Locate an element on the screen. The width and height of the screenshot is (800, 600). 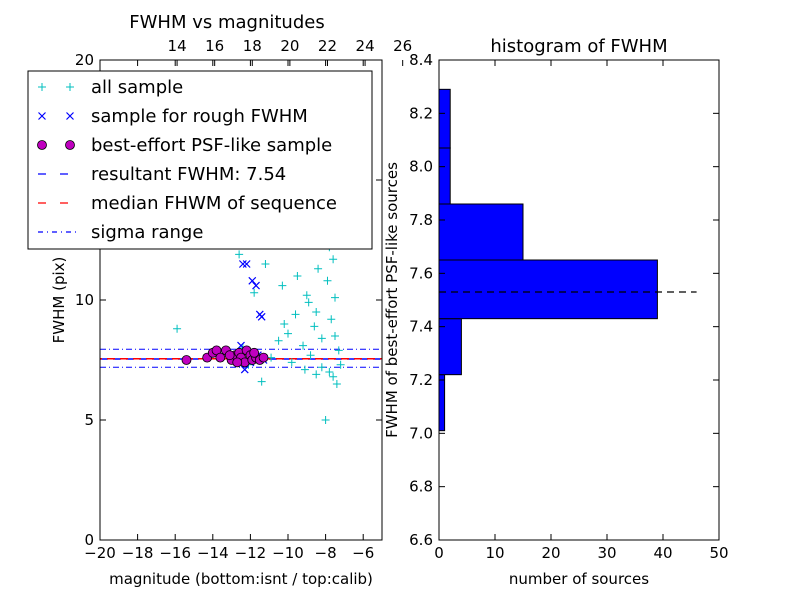
left-chart-ylabel: FWHM (pix) is located at coordinates (59, 300).